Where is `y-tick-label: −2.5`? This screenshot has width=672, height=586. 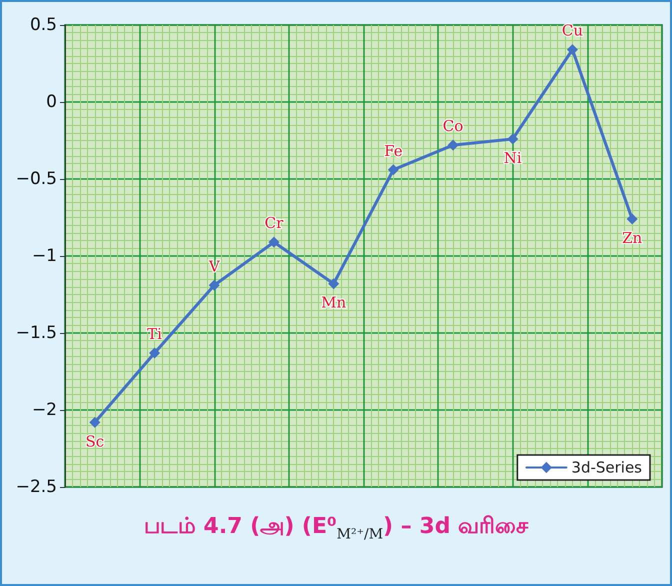
y-tick-label: −2.5 is located at coordinates (36, 487).